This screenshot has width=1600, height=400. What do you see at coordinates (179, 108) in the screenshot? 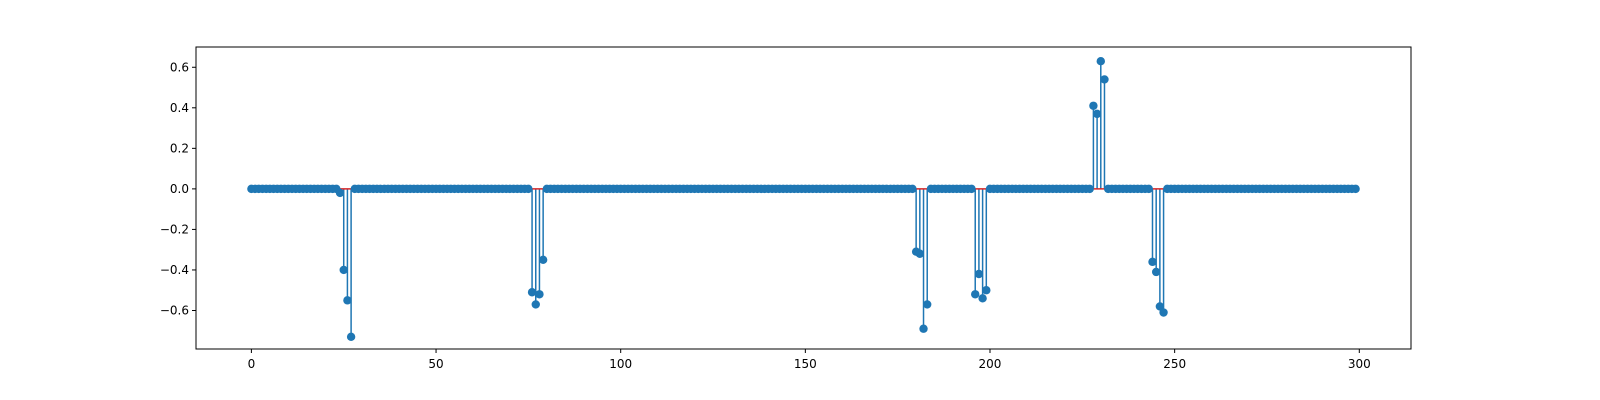
I see `y-tick-label: 0.4` at bounding box center [179, 108].